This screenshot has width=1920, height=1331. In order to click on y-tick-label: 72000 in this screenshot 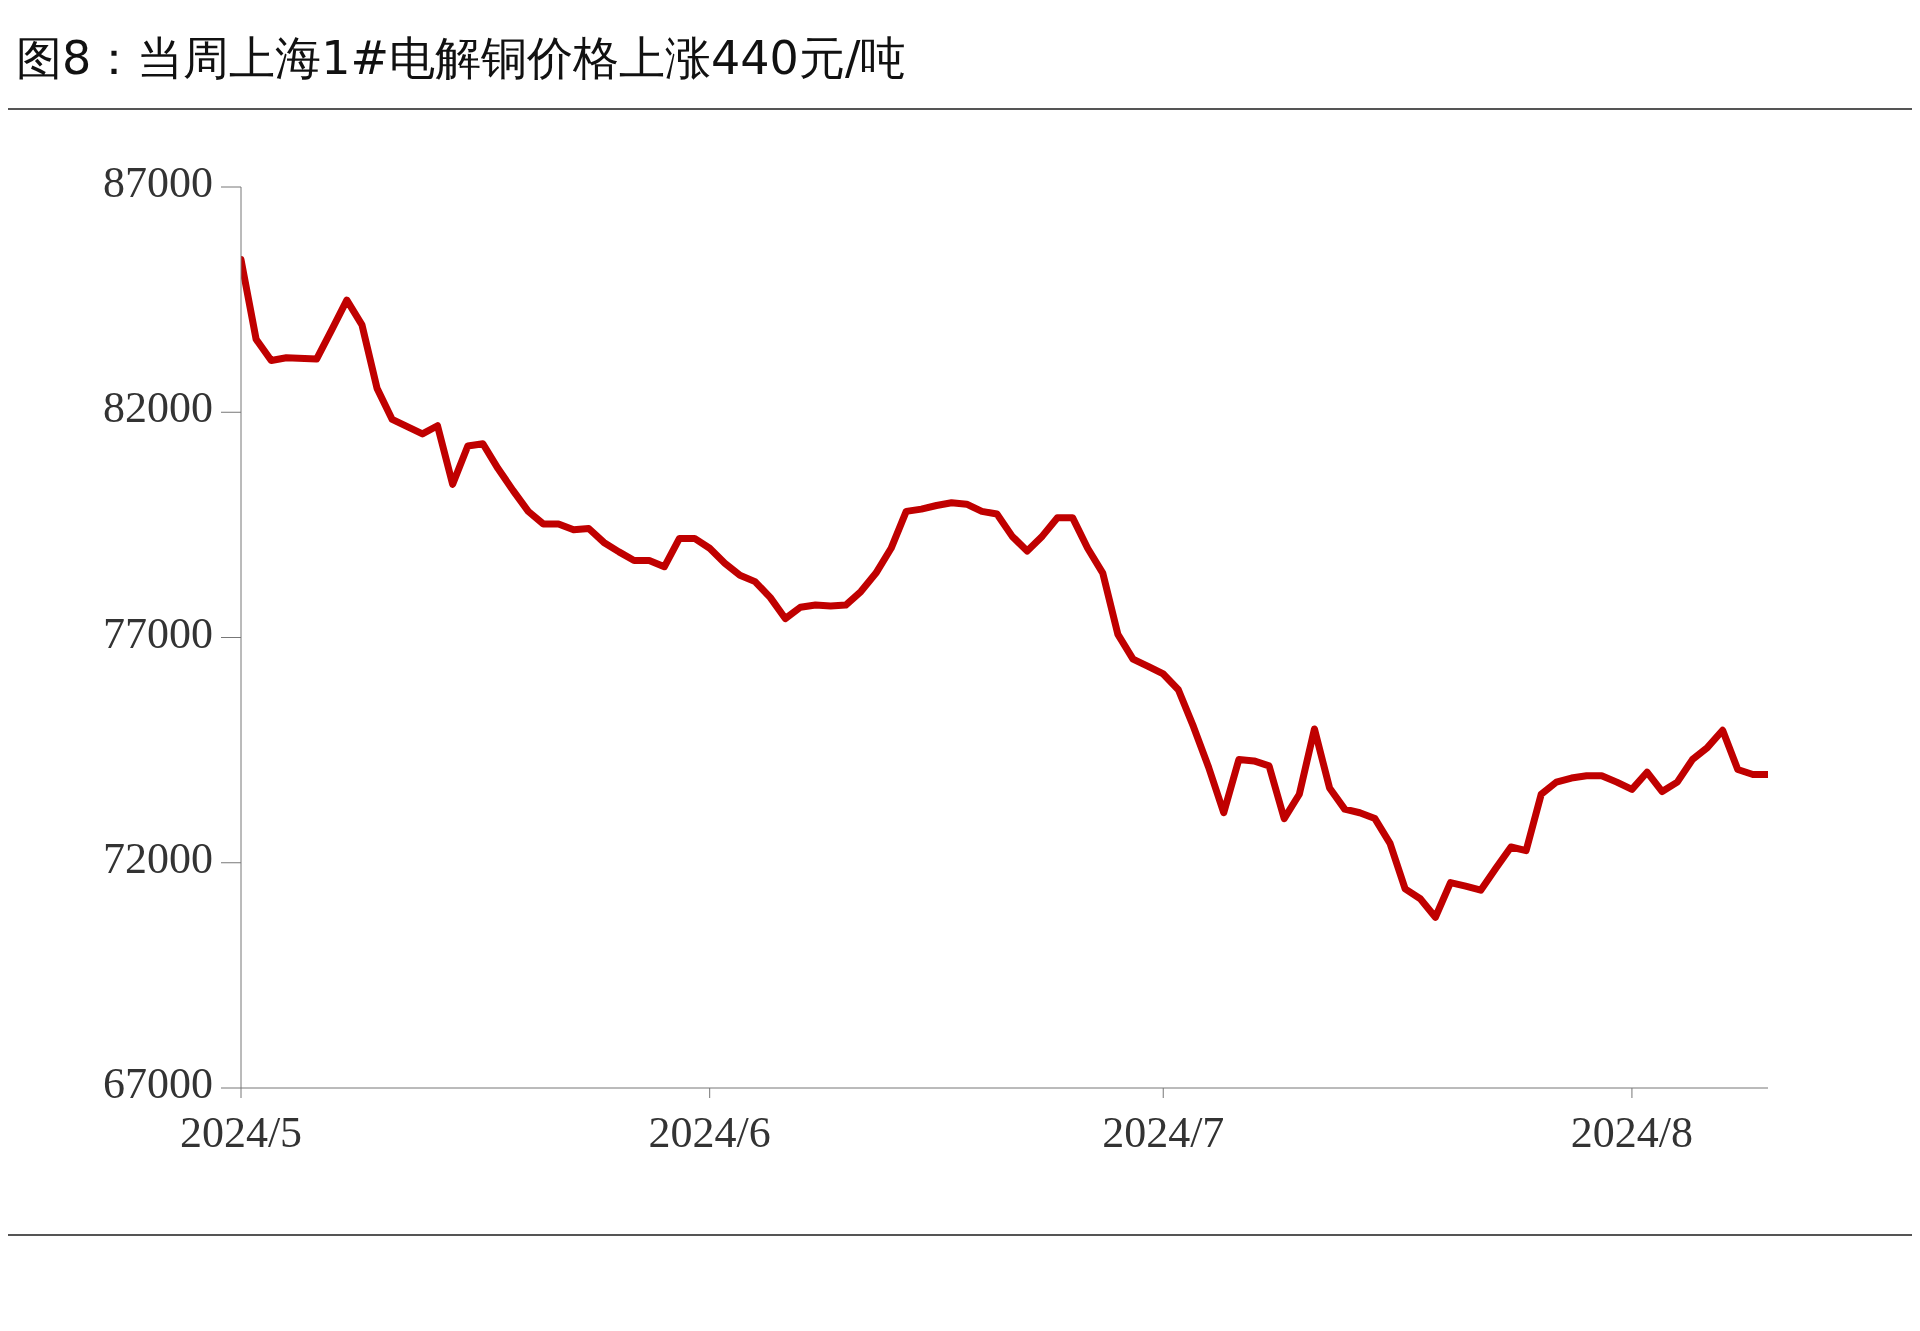, I will do `click(158, 858)`.